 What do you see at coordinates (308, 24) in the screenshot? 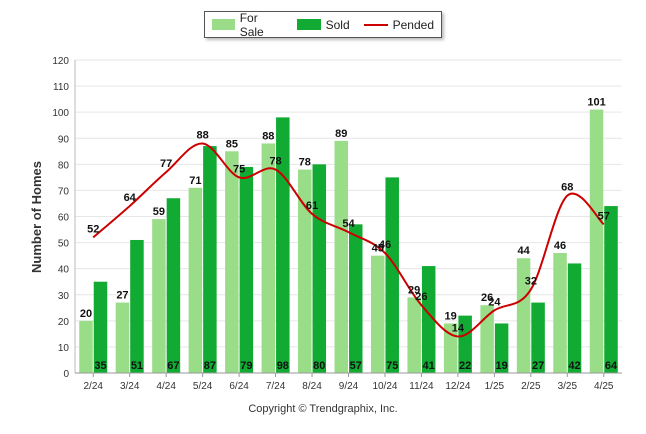
I see `sold-swatch` at bounding box center [308, 24].